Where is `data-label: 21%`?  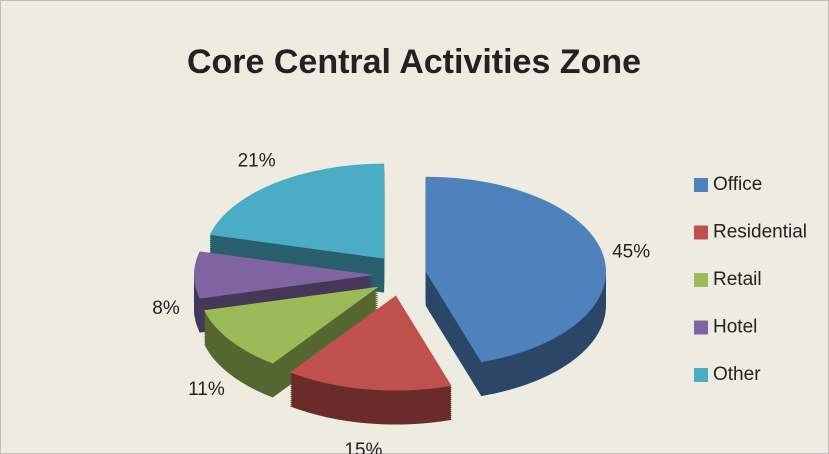 data-label: 21% is located at coordinates (257, 160).